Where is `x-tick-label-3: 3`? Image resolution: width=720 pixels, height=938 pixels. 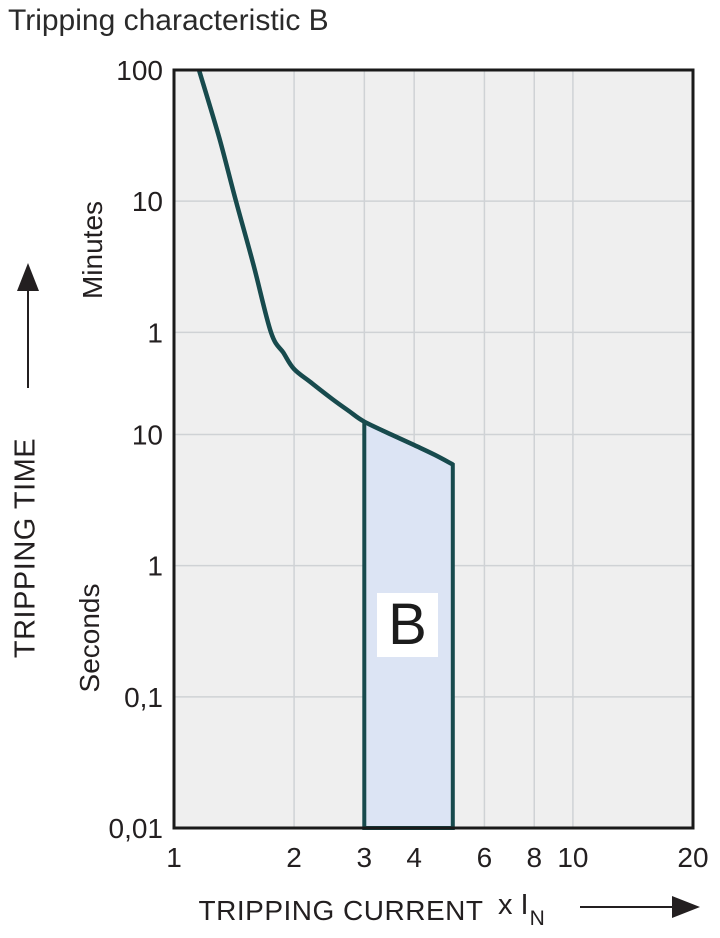 x-tick-label-3: 3 is located at coordinates (365, 857).